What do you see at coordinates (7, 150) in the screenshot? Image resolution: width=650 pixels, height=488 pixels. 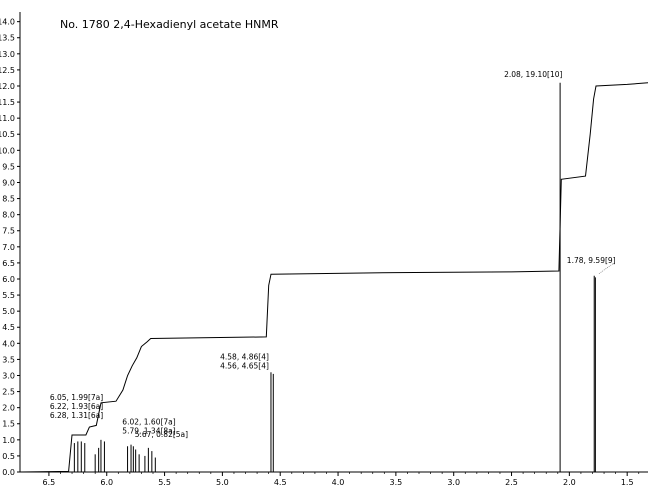 I see `y-tick-label: 10.0` at bounding box center [7, 150].